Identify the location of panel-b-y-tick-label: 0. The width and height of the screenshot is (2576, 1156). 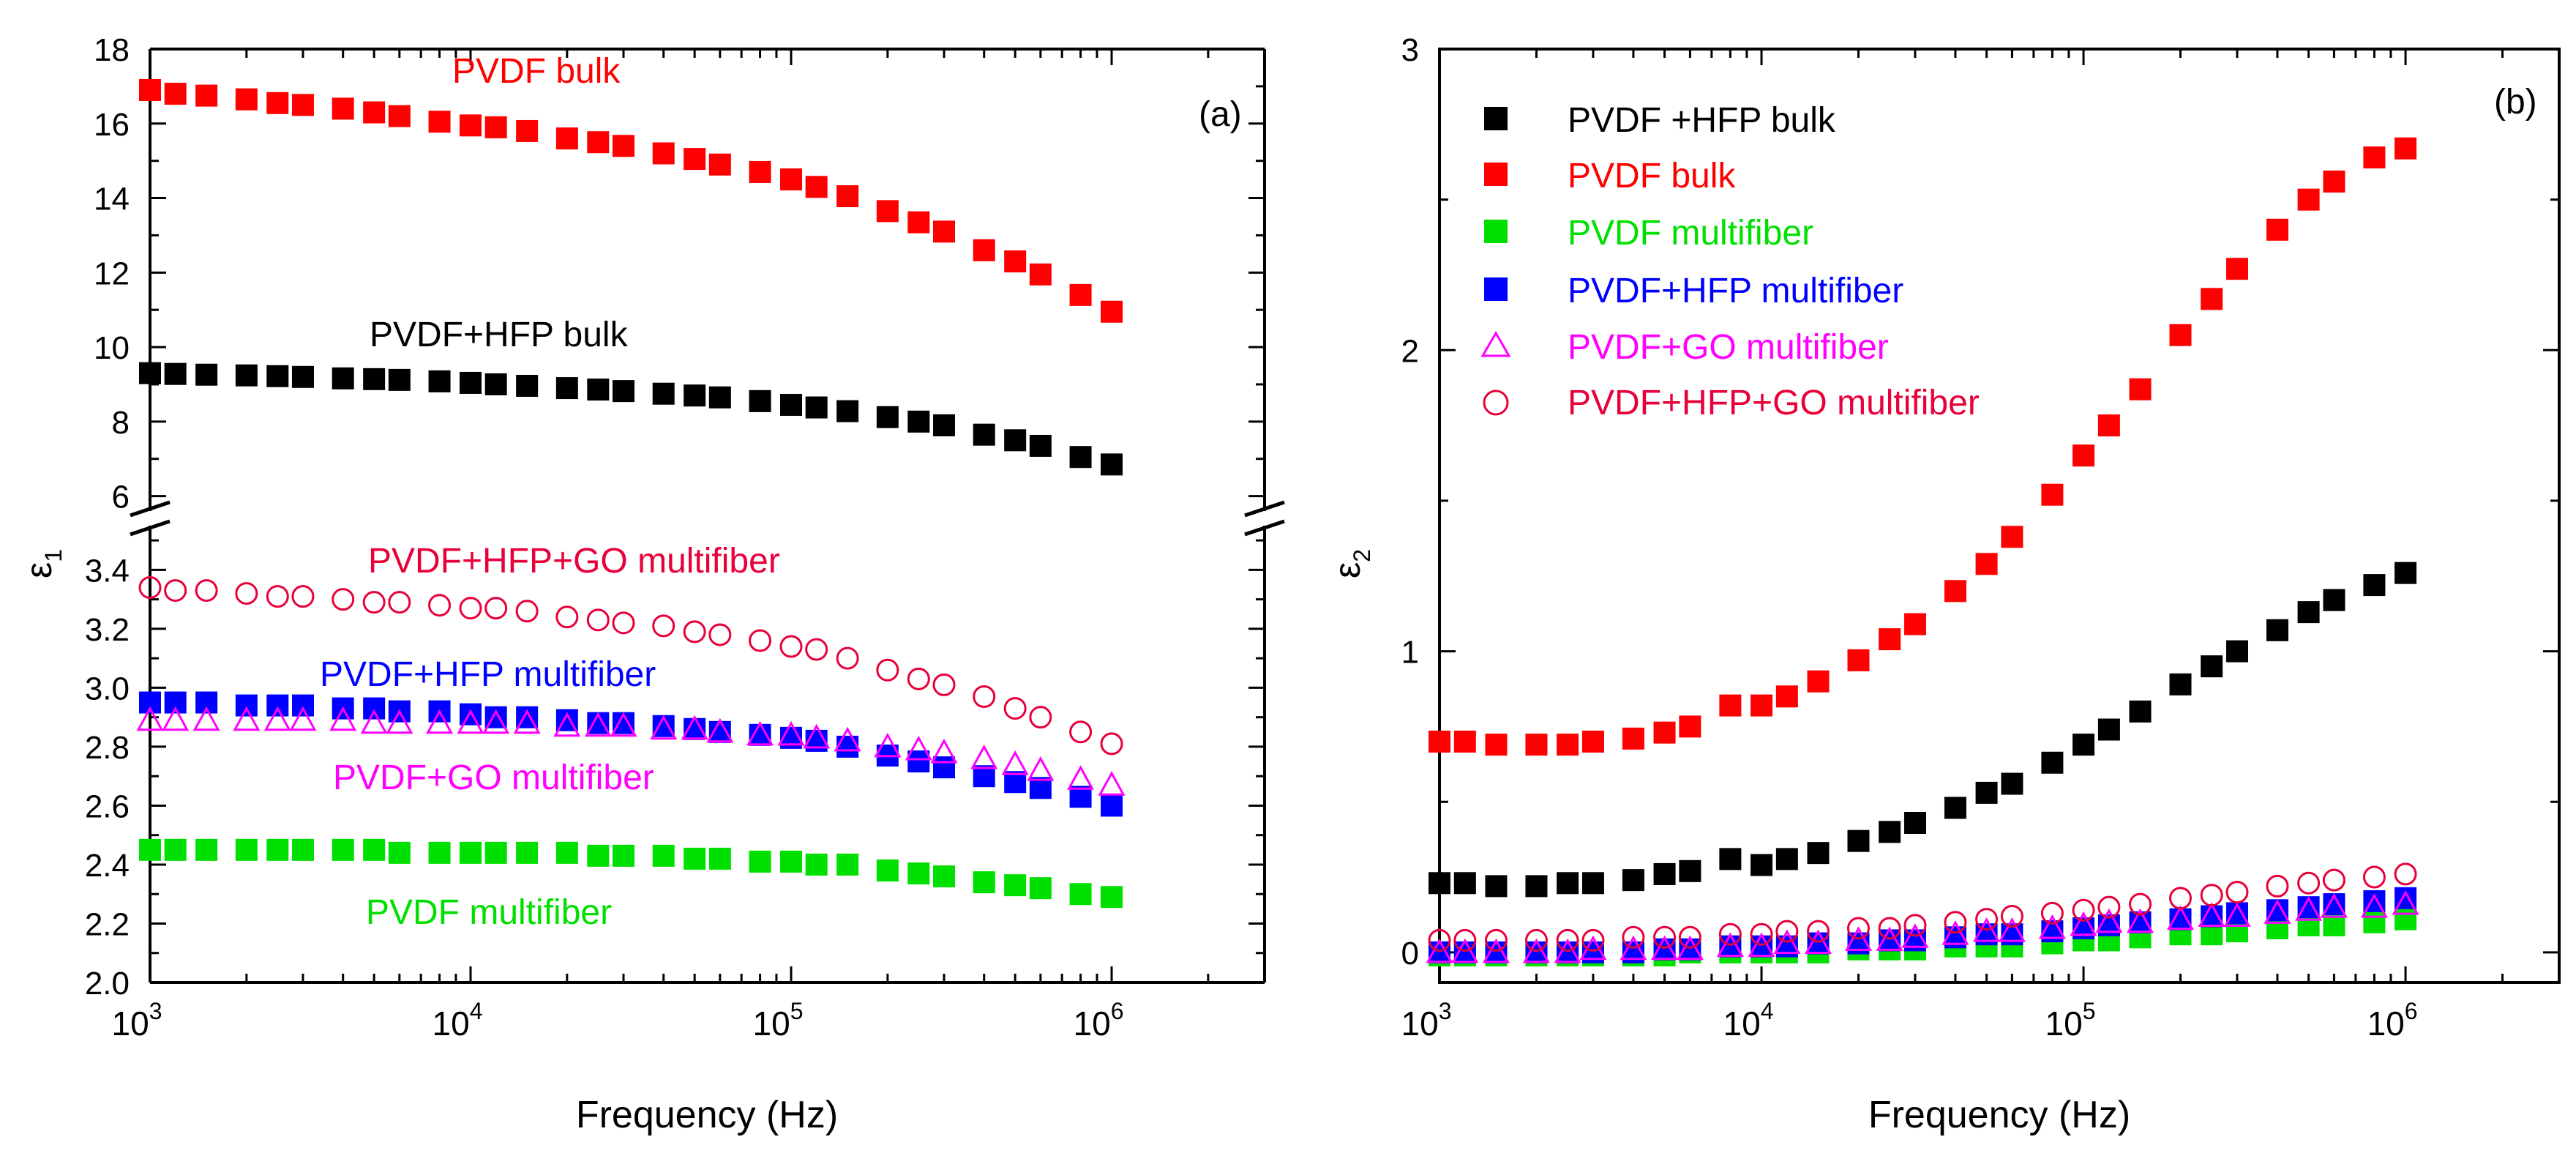
(1410, 954).